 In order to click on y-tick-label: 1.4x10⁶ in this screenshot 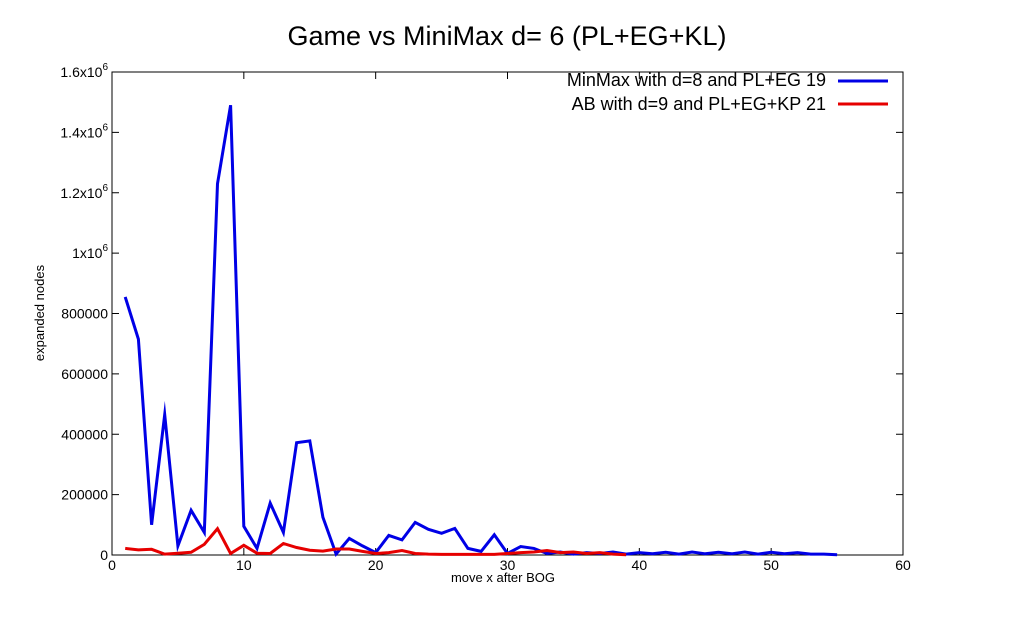, I will do `click(84, 131)`.